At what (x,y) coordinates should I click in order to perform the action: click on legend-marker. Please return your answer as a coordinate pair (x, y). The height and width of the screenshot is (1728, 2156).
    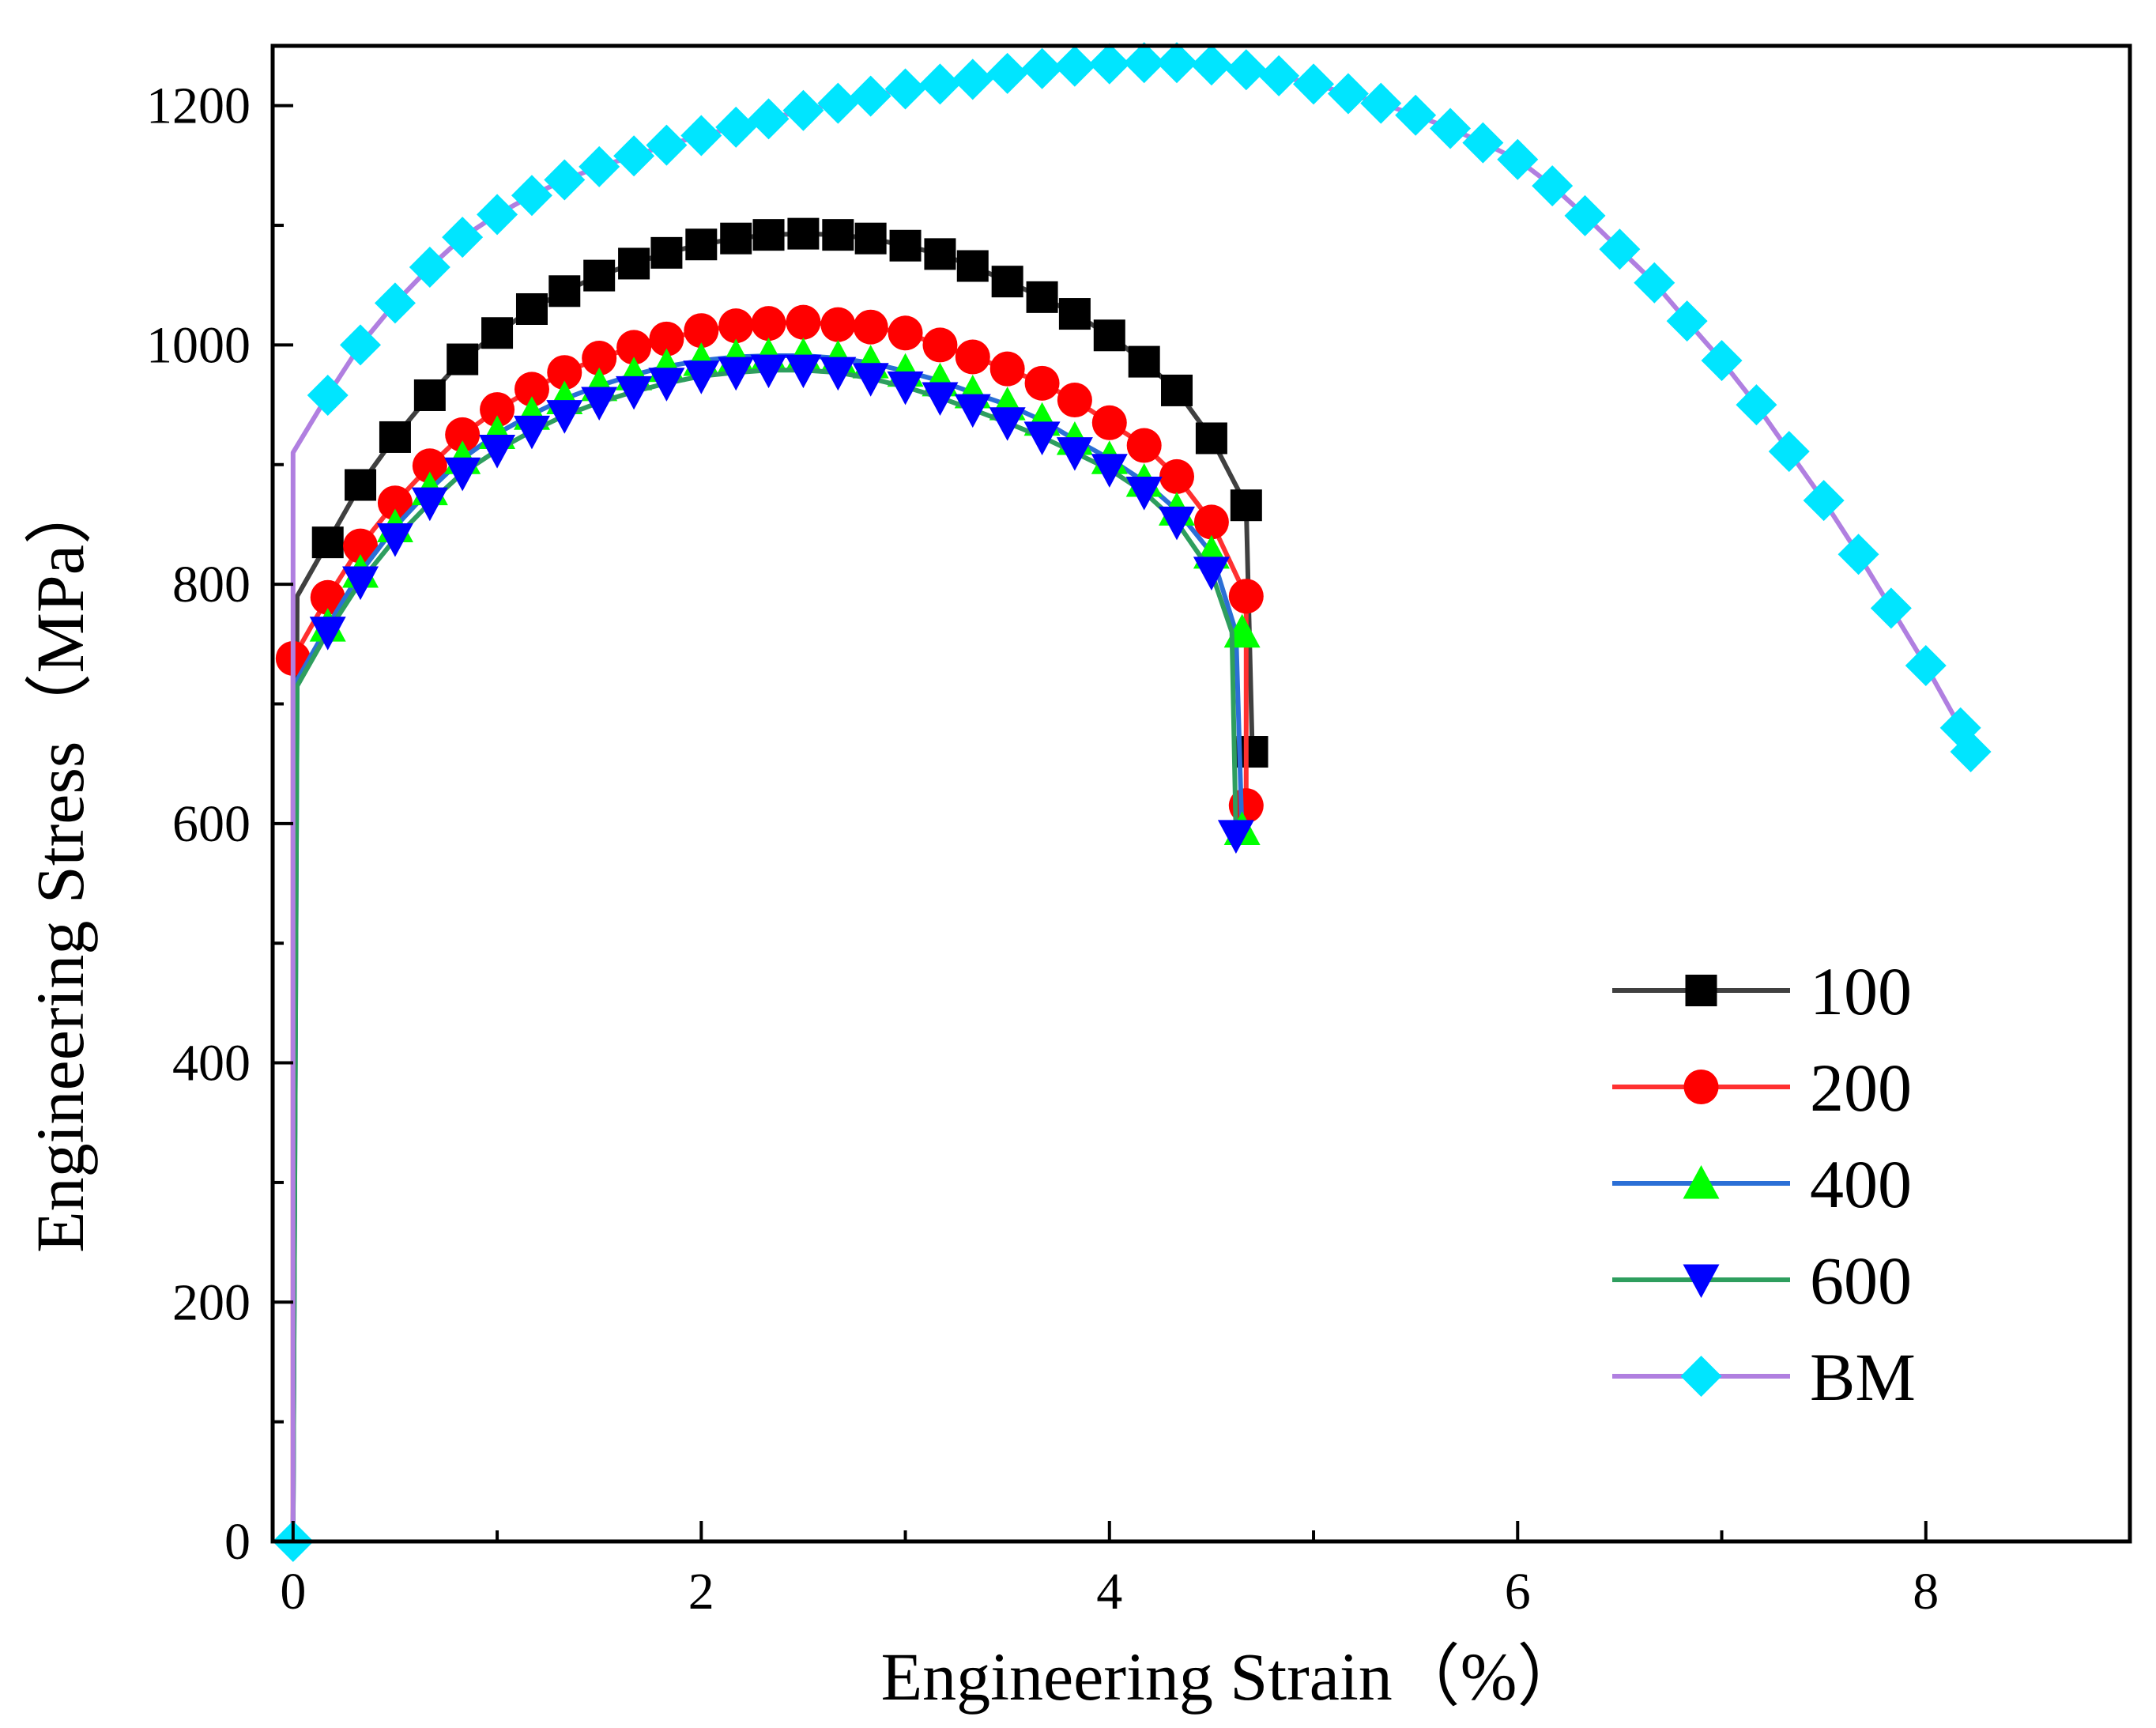
    Looking at the image, I should click on (1701, 1087).